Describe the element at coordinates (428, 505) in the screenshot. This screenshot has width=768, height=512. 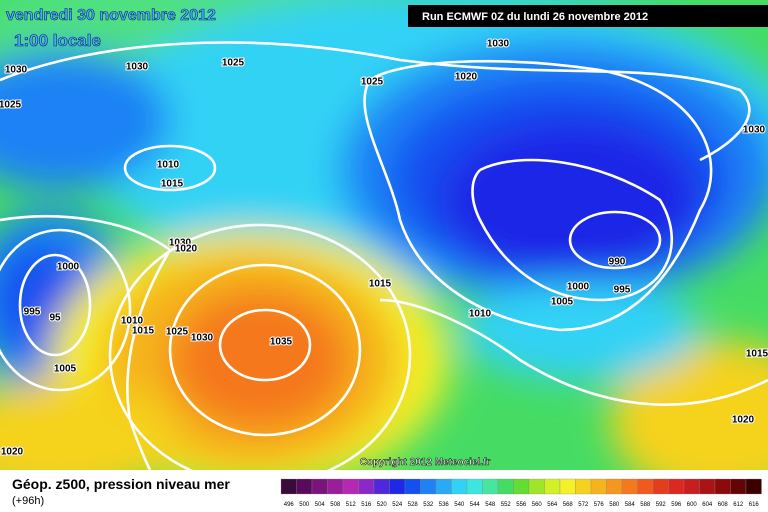
I see `legend-label: 532` at that location.